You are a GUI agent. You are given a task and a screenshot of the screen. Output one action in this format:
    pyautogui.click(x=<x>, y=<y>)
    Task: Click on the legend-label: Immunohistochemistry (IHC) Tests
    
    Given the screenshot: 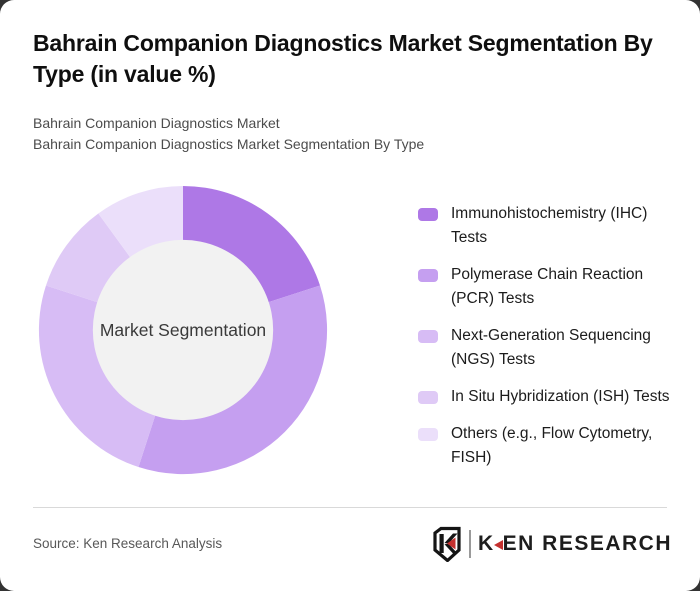 What is the action you would take?
    pyautogui.click(x=549, y=225)
    